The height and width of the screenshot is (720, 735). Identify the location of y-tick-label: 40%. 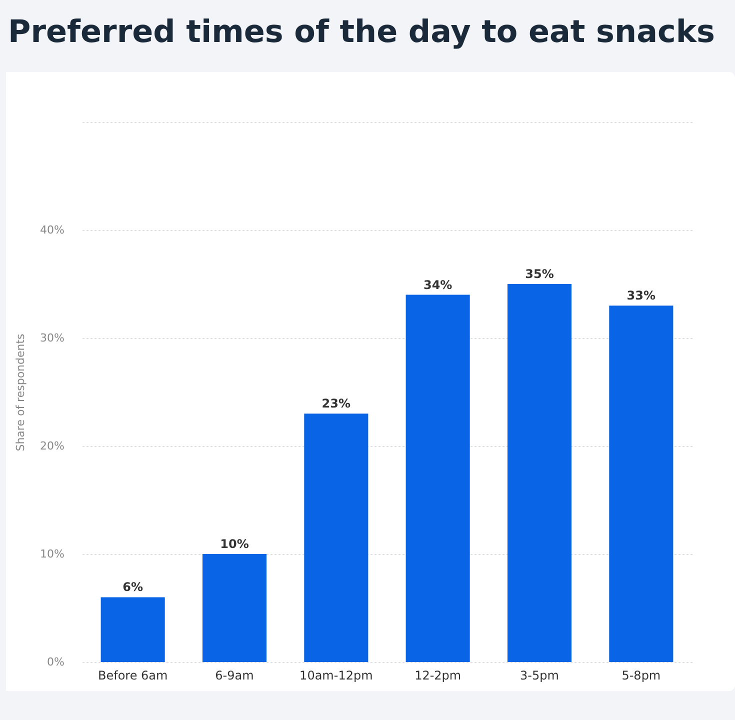
(52, 230).